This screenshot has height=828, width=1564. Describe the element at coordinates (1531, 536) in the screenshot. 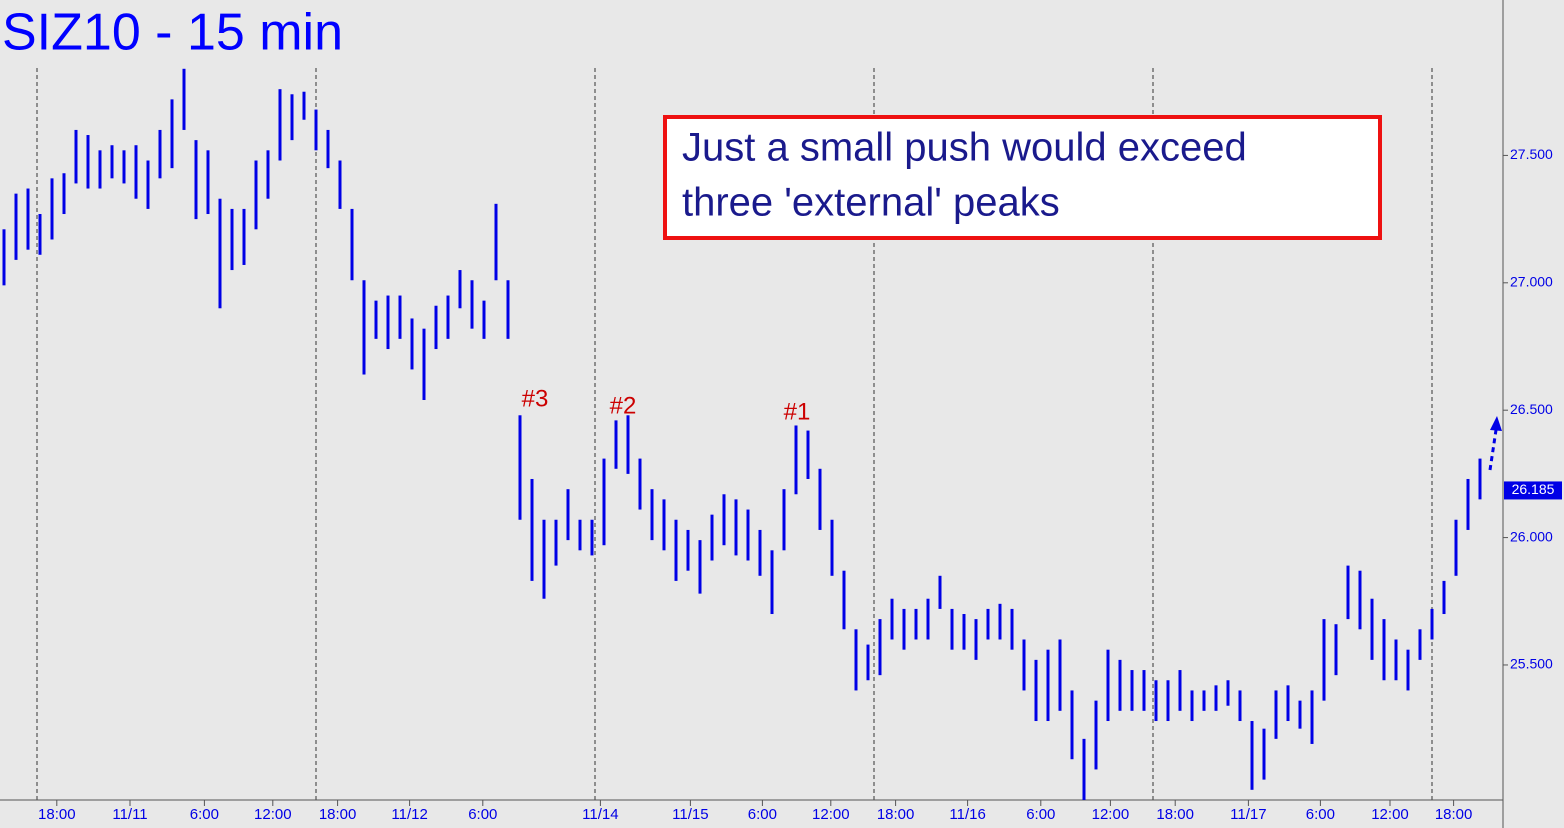

I see `y-tick-label: 26.000` at that location.